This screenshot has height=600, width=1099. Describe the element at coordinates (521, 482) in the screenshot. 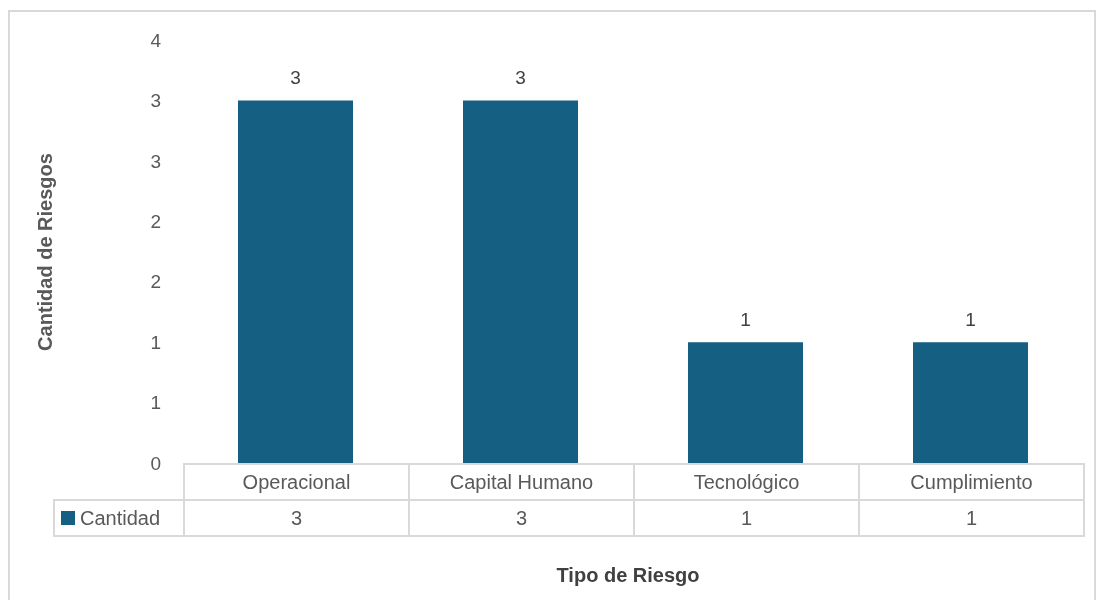

I see `x-tick-label: Capital Humano` at that location.